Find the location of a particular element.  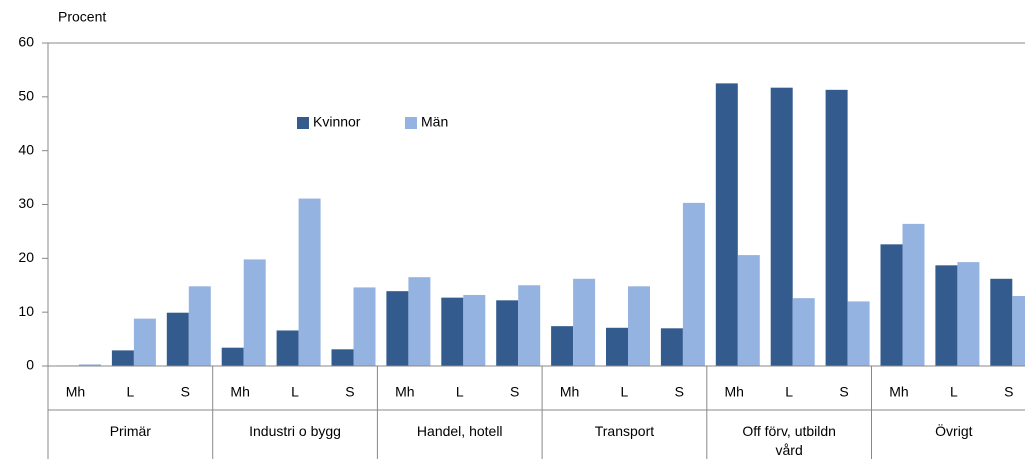

y-tick-label: 30 is located at coordinates (26, 203).